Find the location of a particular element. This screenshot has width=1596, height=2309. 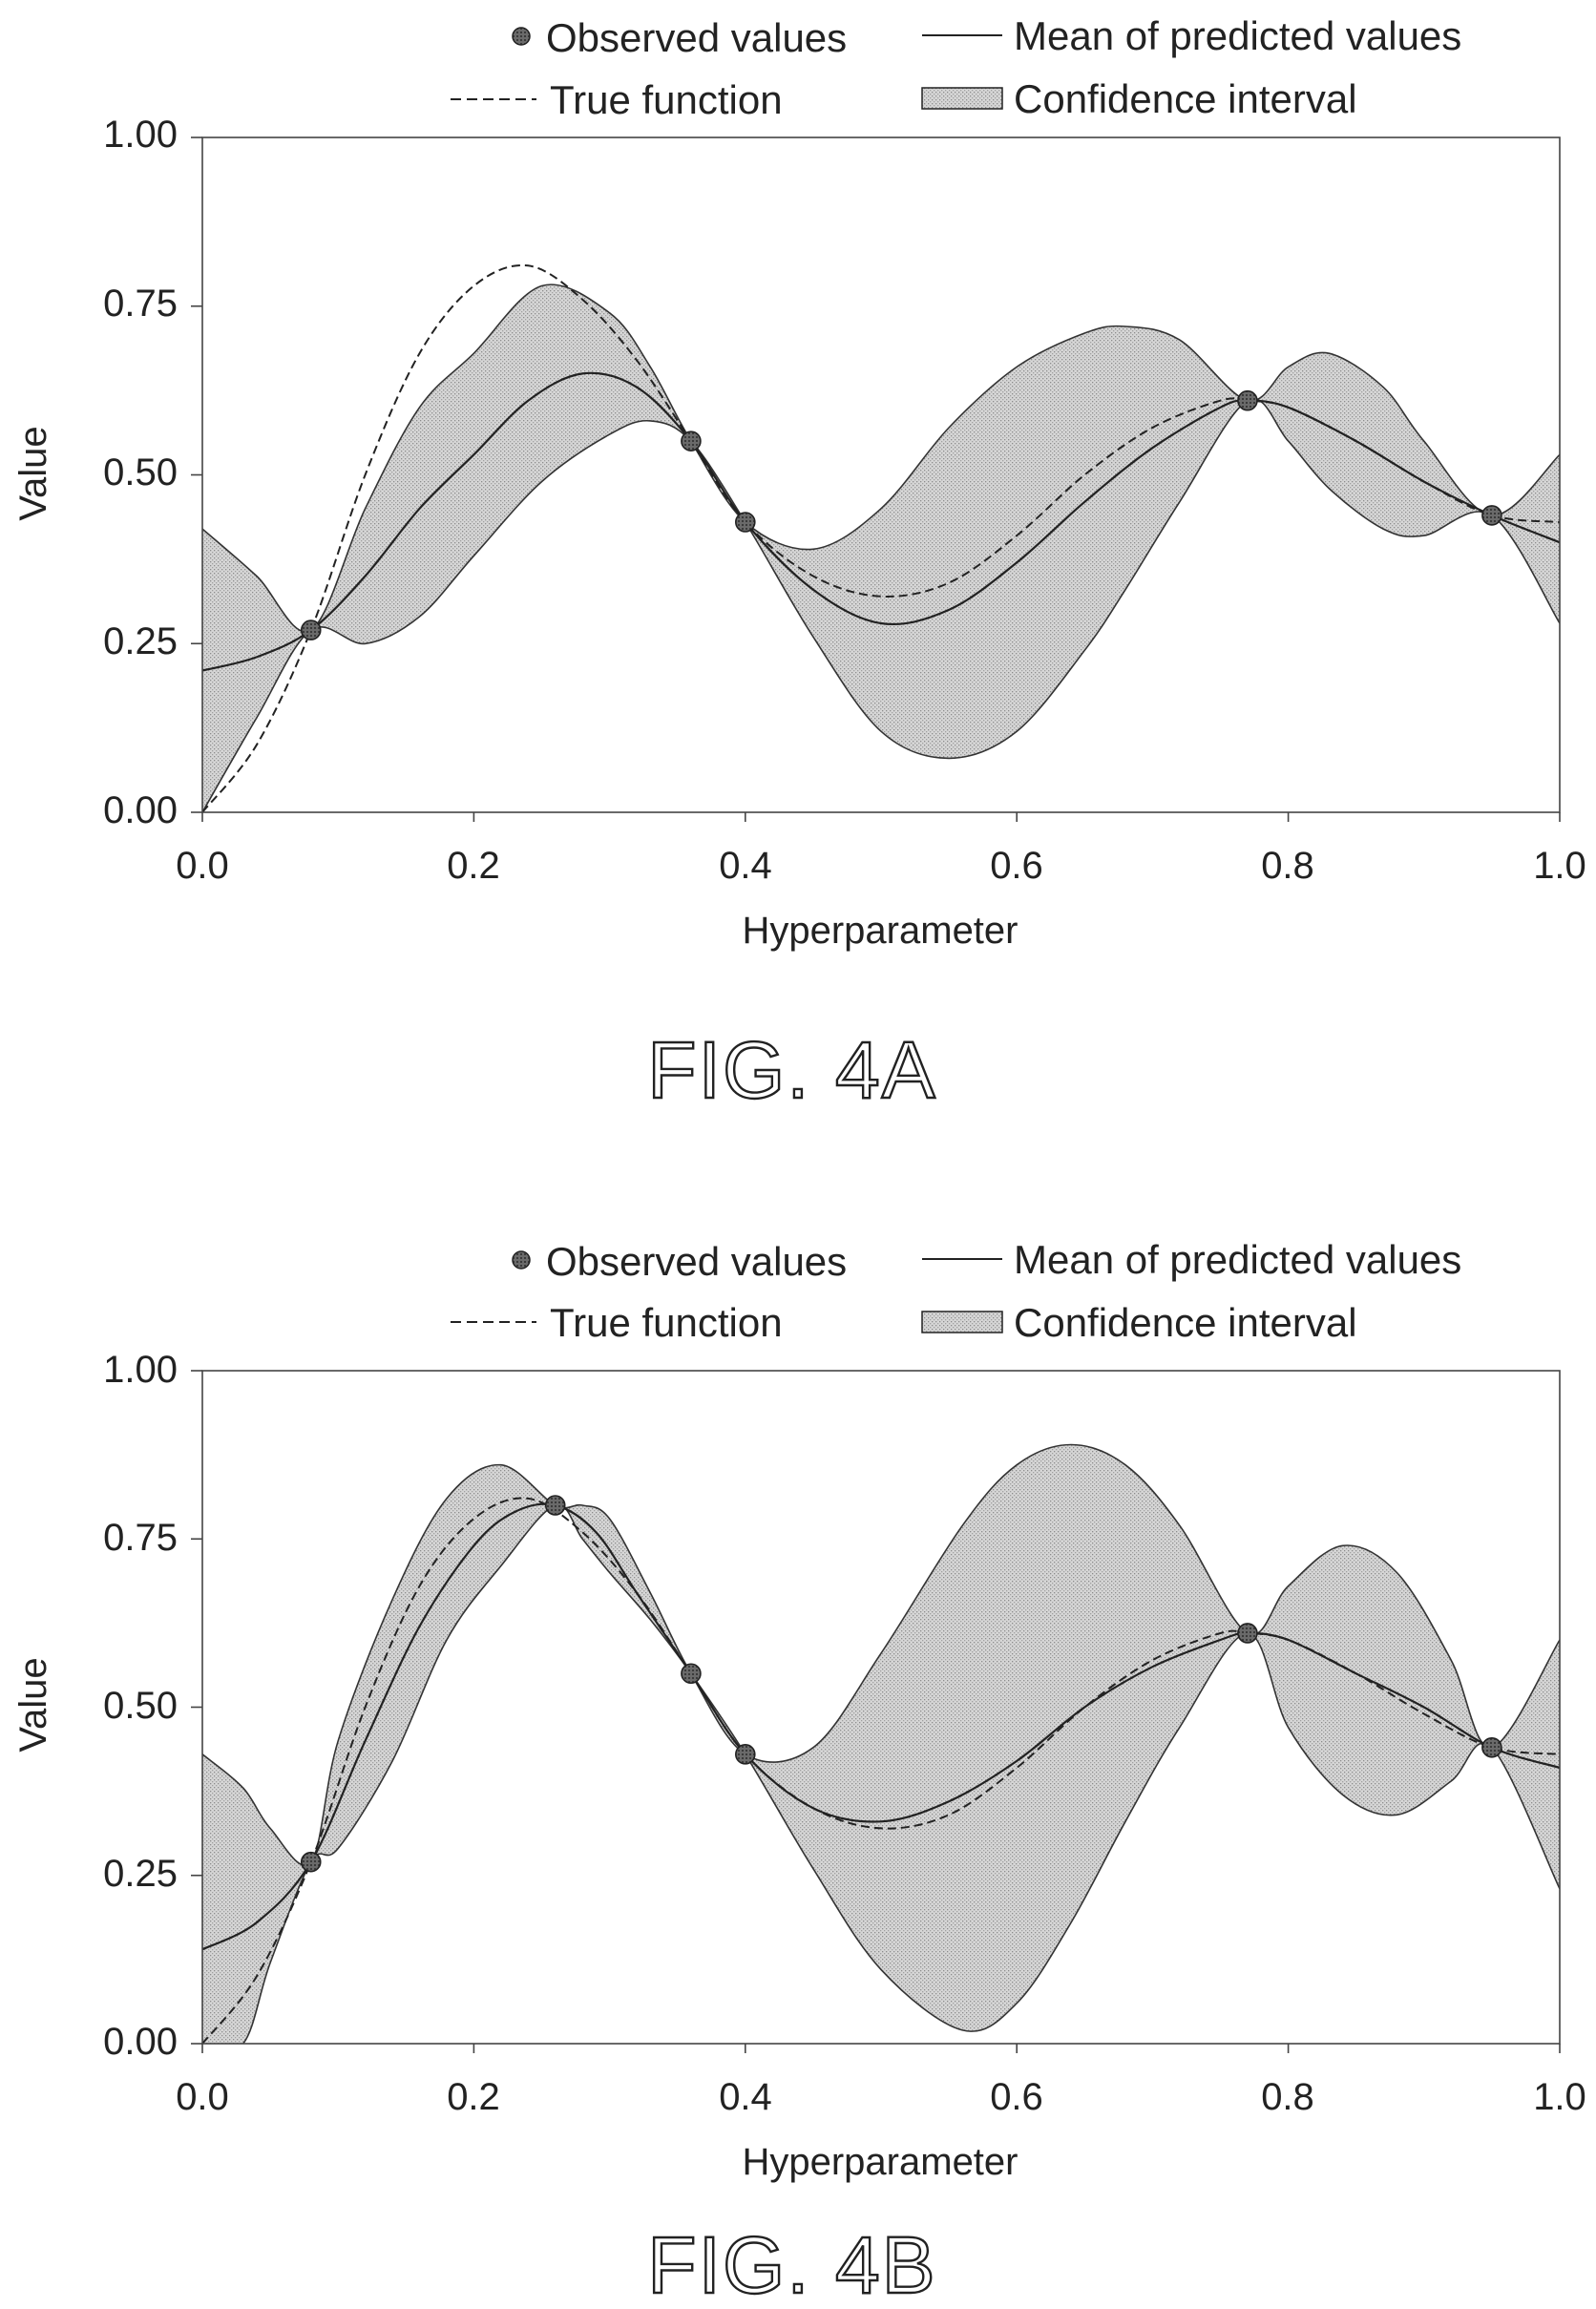

confidence-upper-bound is located at coordinates (881, 458).